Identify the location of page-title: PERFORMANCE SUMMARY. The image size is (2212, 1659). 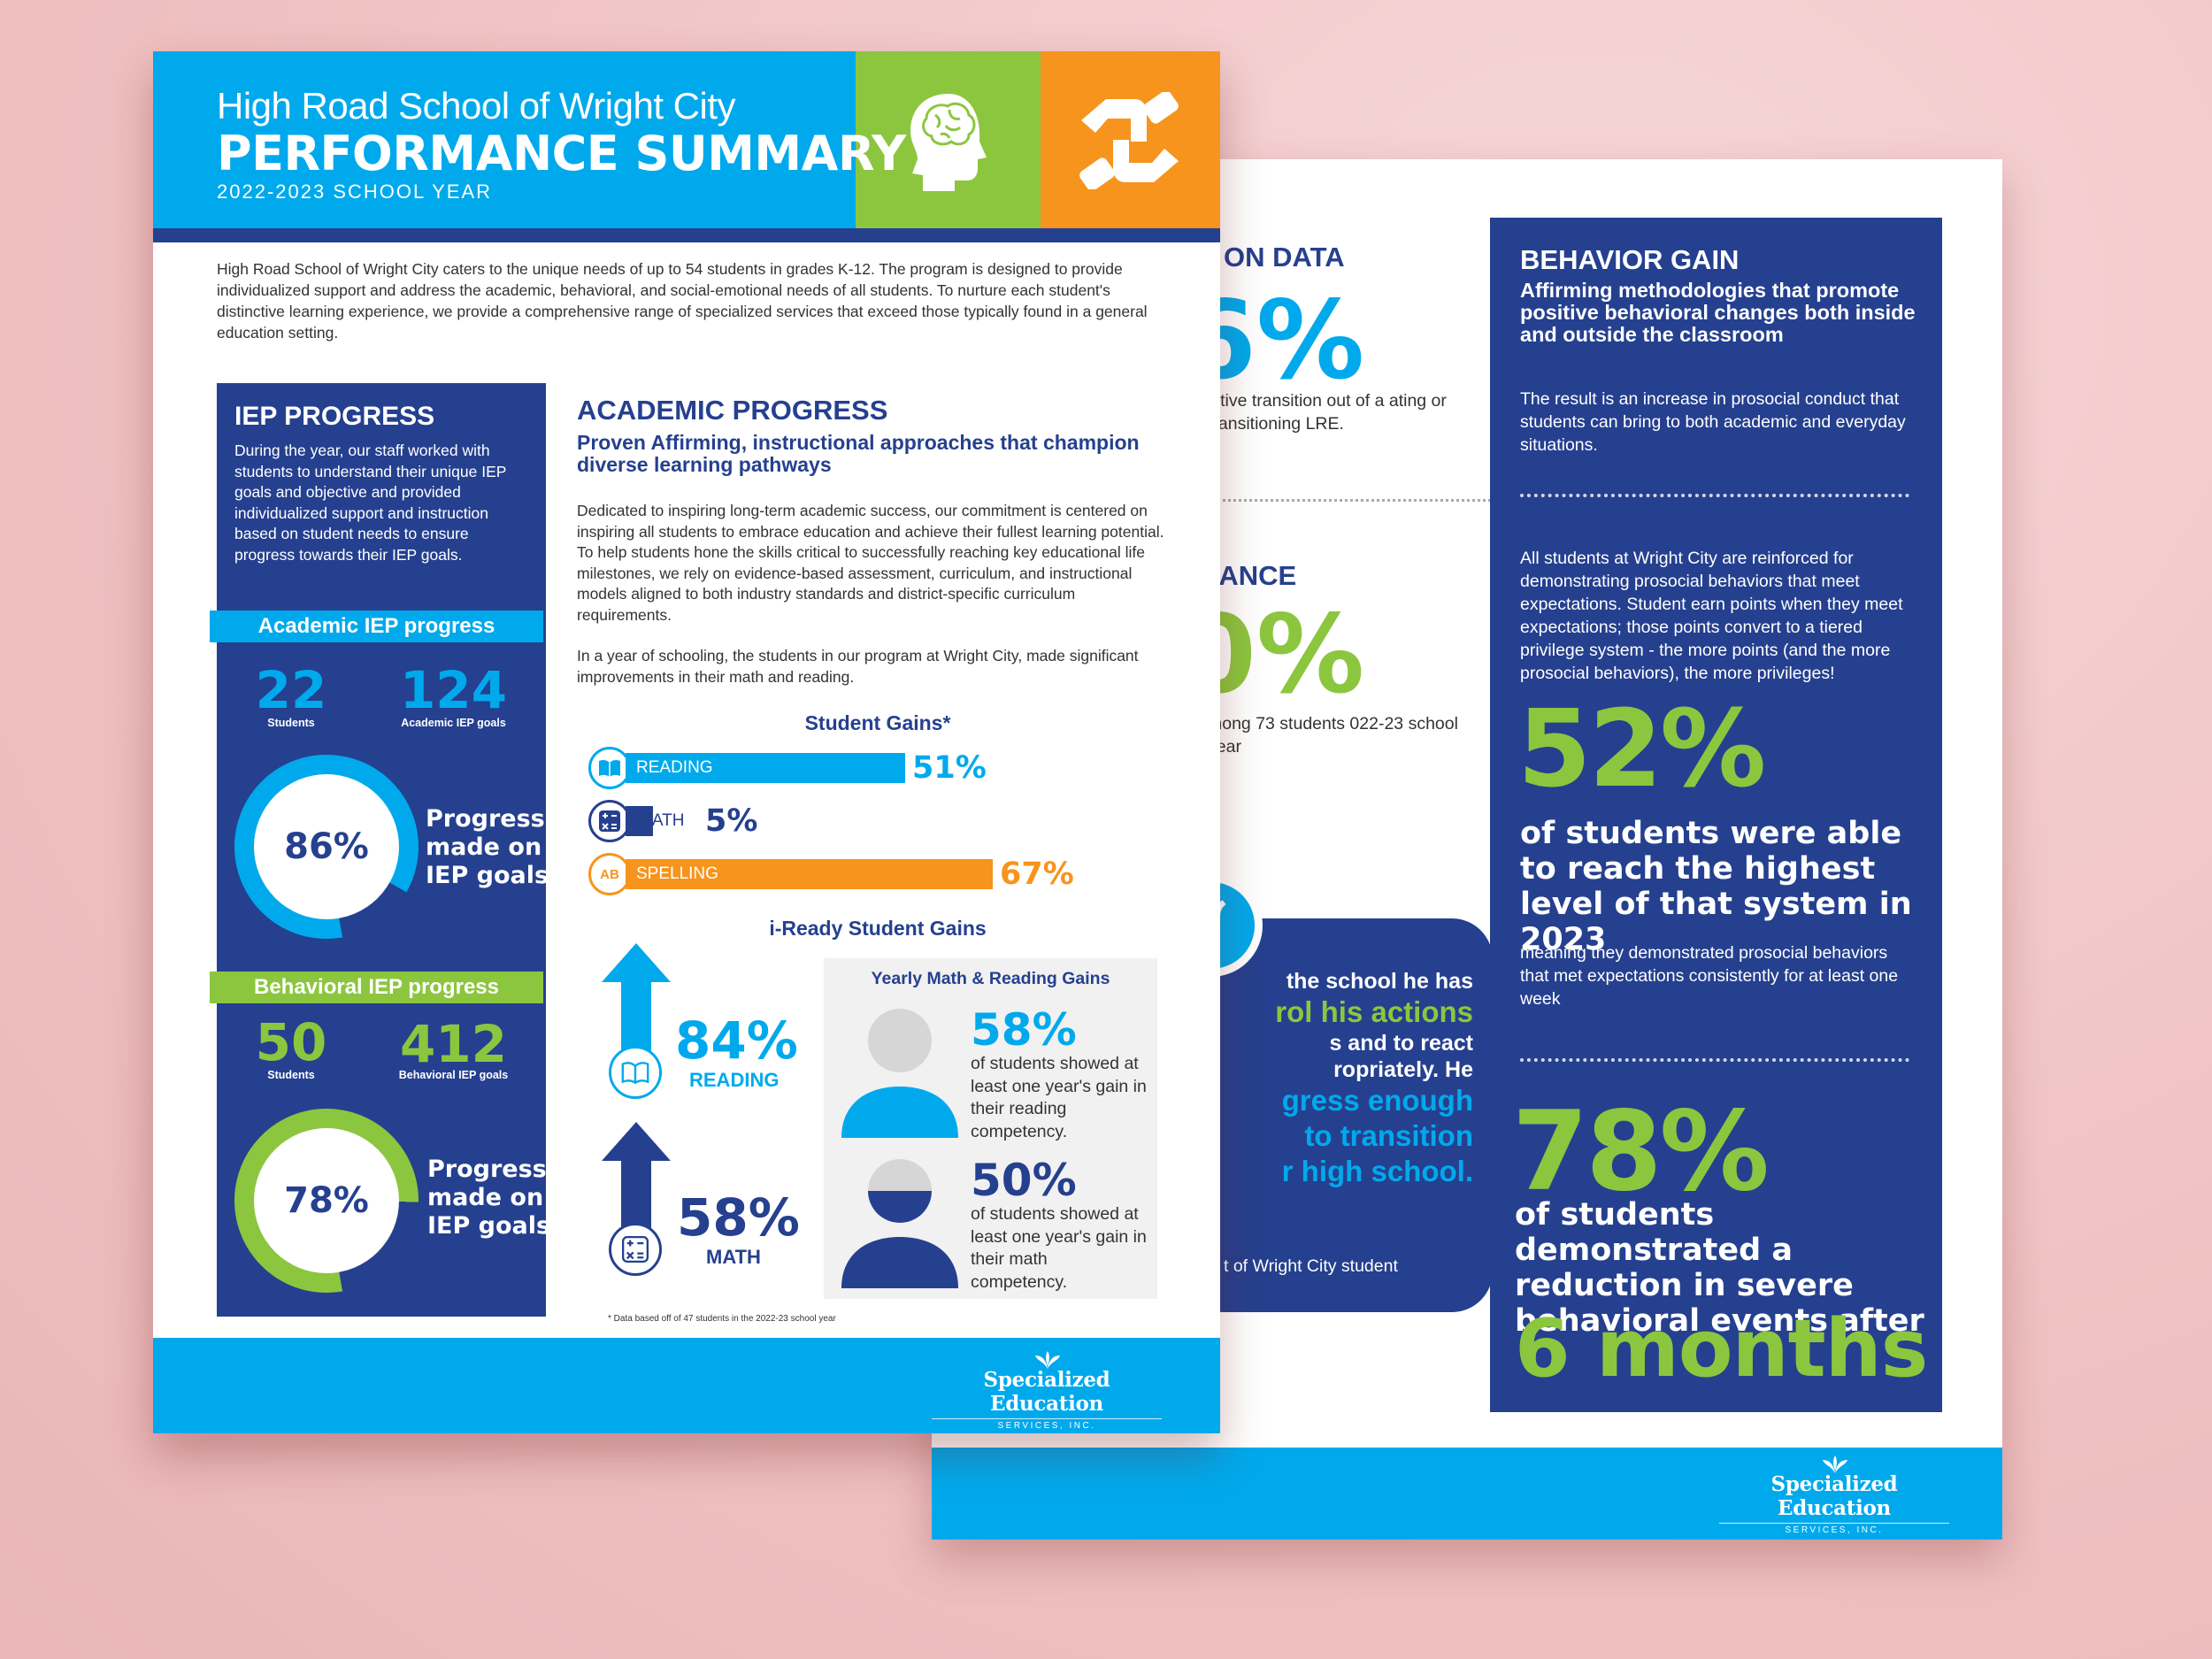
(561, 154).